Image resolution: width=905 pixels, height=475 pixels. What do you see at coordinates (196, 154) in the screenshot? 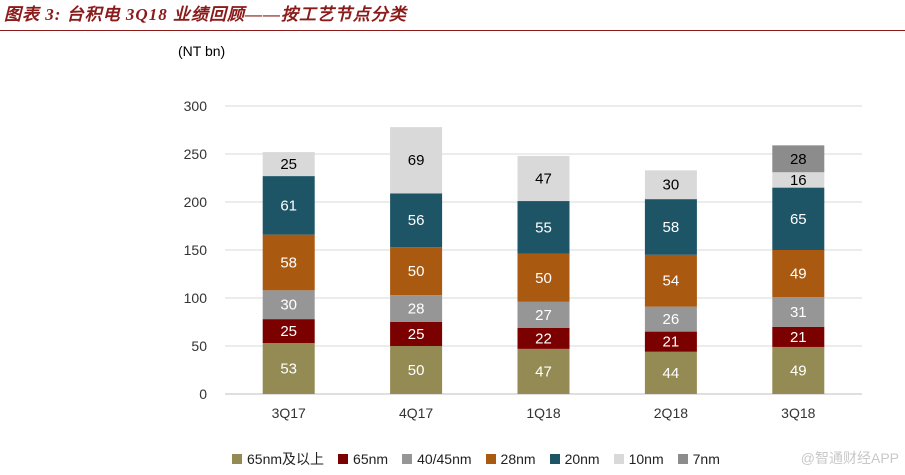
I see `y-tick-label: 250` at bounding box center [196, 154].